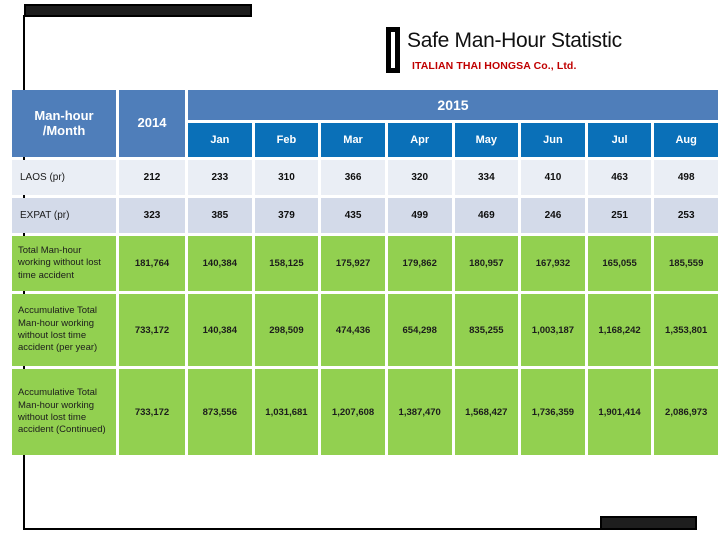 The image size is (720, 540). I want to click on corner-header: Man-hour /Month, so click(64, 123).